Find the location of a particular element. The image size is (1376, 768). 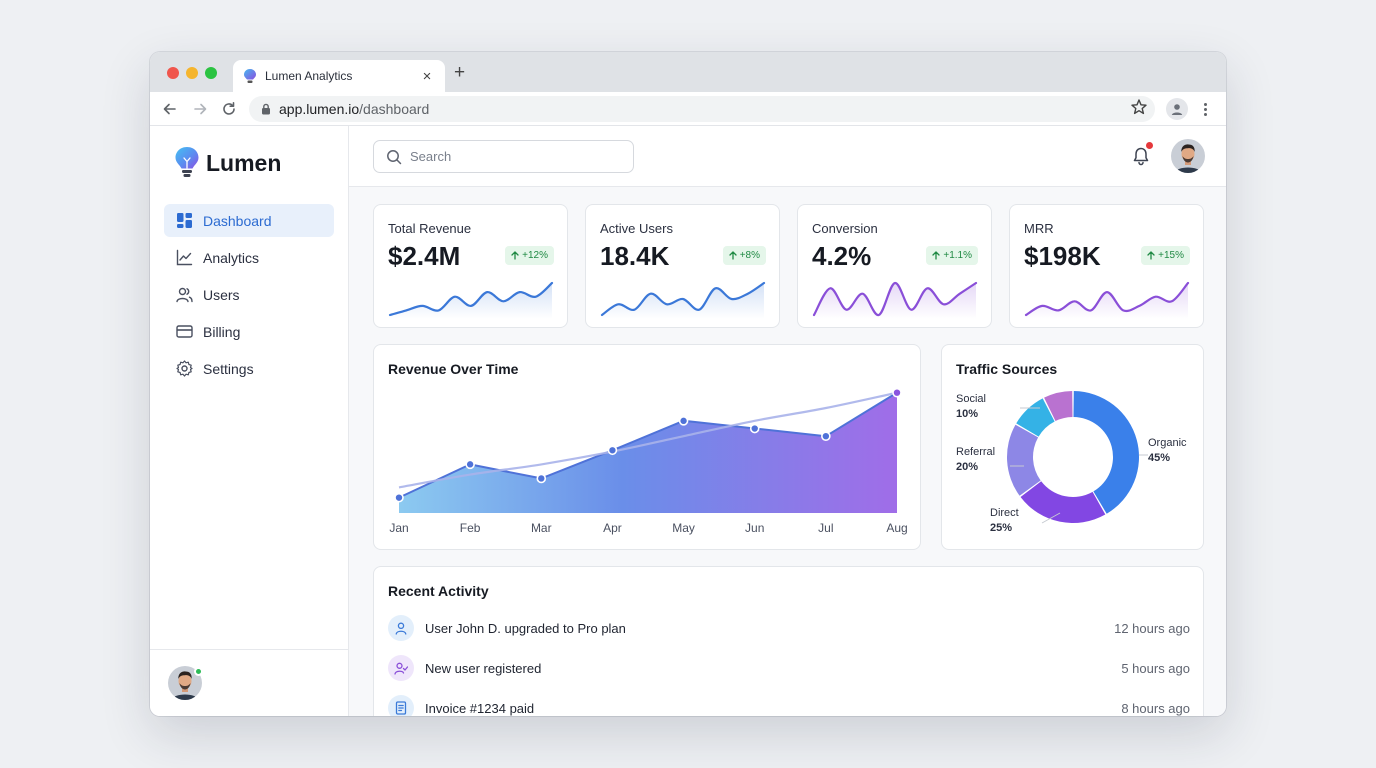

sidebar-item-settings: Settings is located at coordinates (249, 368).